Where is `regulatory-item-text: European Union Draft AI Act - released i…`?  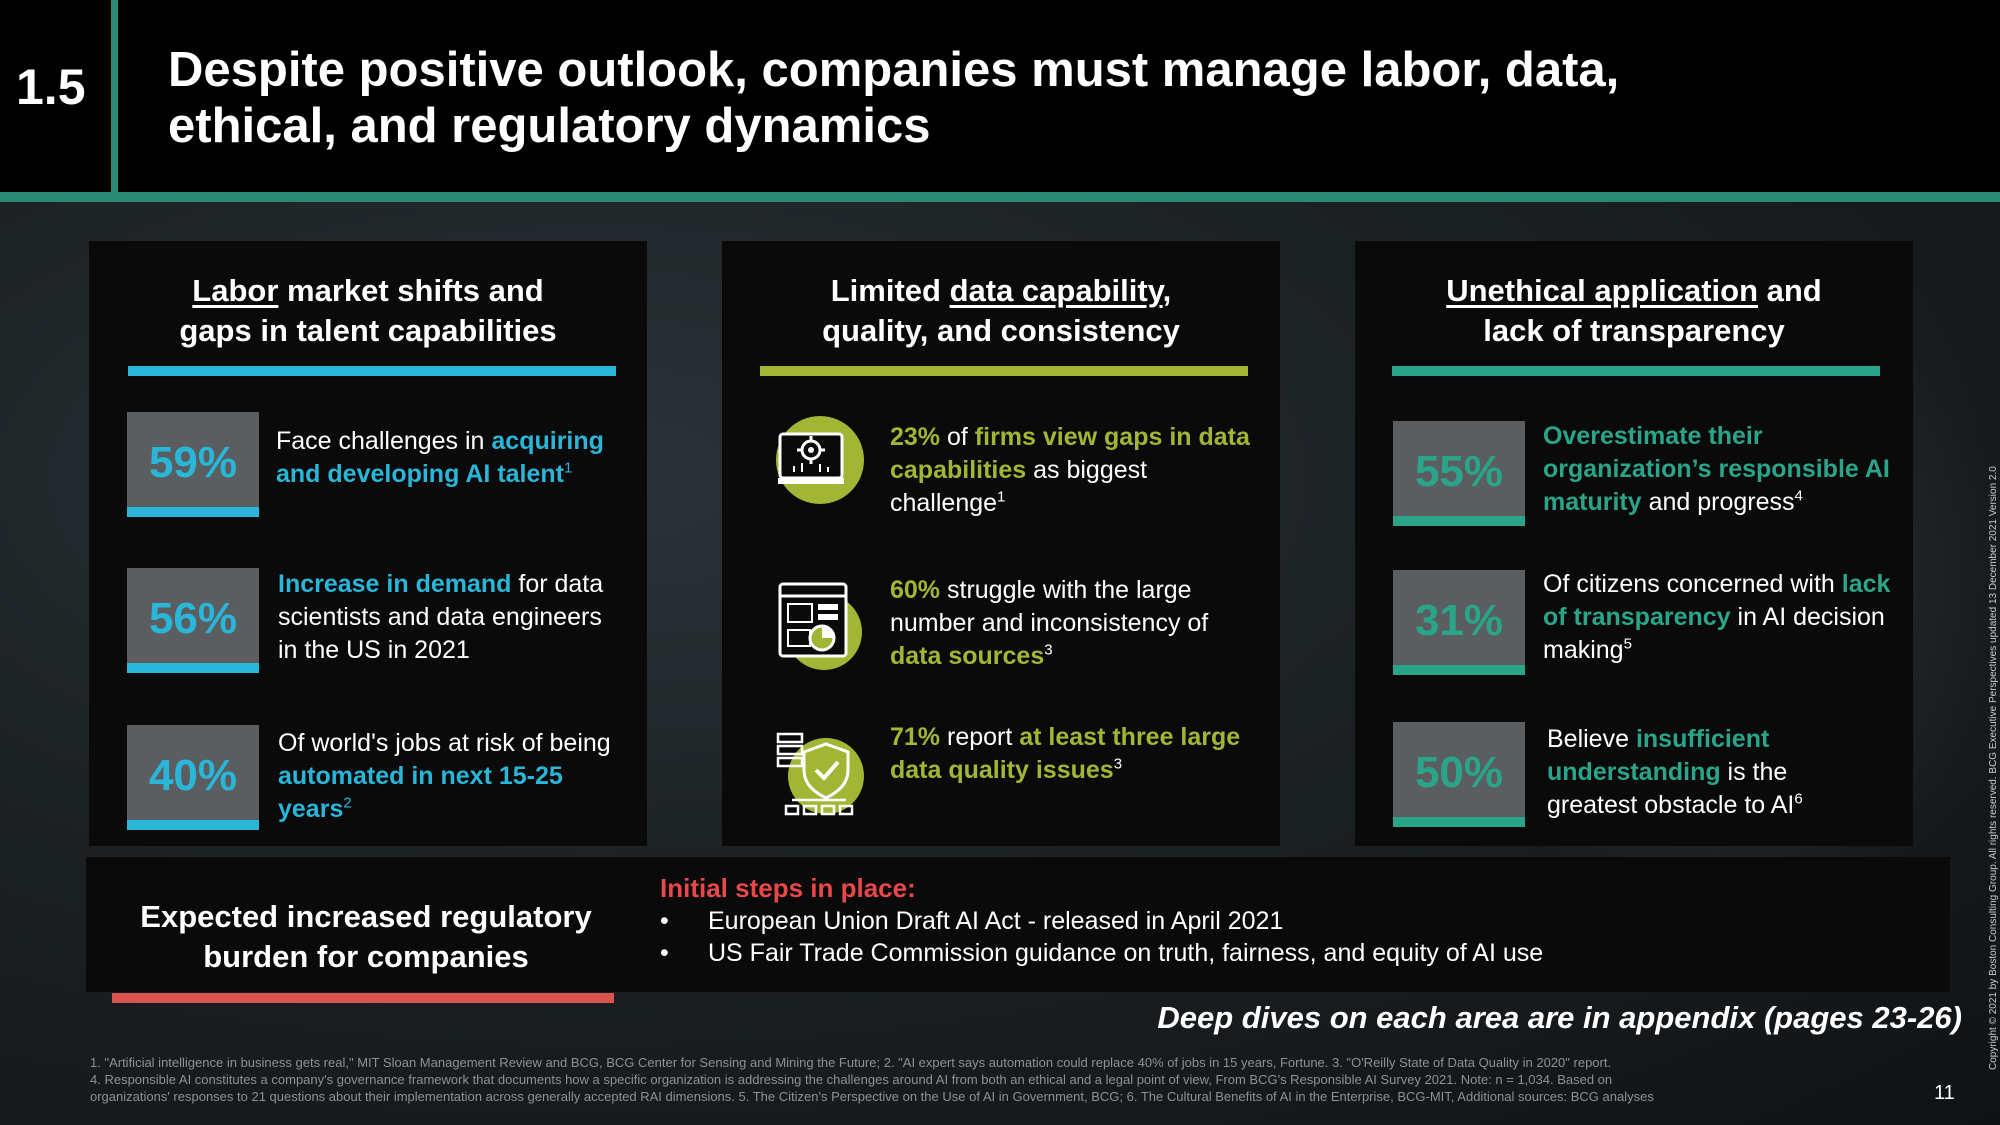
regulatory-item-text: European Union Draft AI Act - released i… is located at coordinates (996, 921).